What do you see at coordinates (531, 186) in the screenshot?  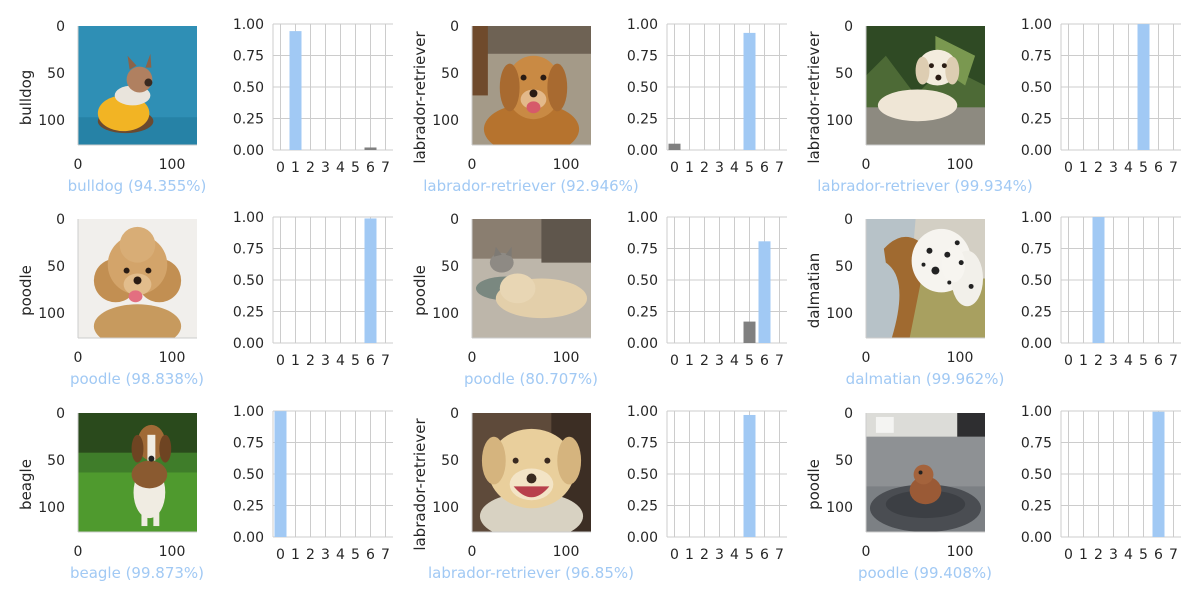 I see `prediction-caption: labrador-retriever (92.946%)` at bounding box center [531, 186].